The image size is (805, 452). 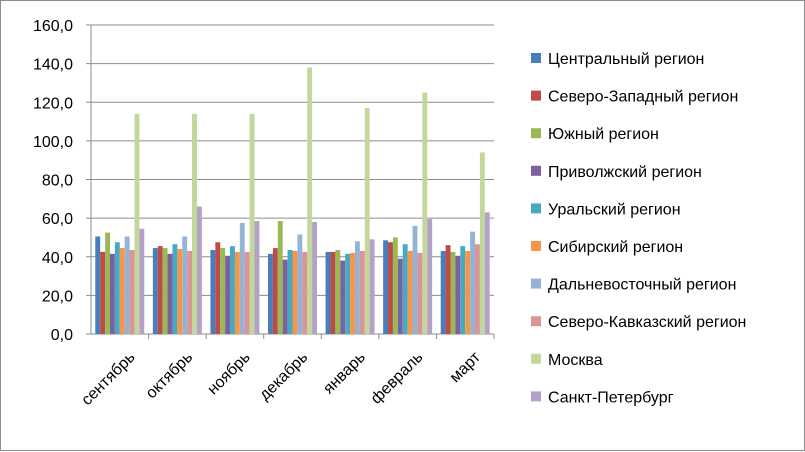 I want to click on bar-москва-март, so click(x=482, y=243).